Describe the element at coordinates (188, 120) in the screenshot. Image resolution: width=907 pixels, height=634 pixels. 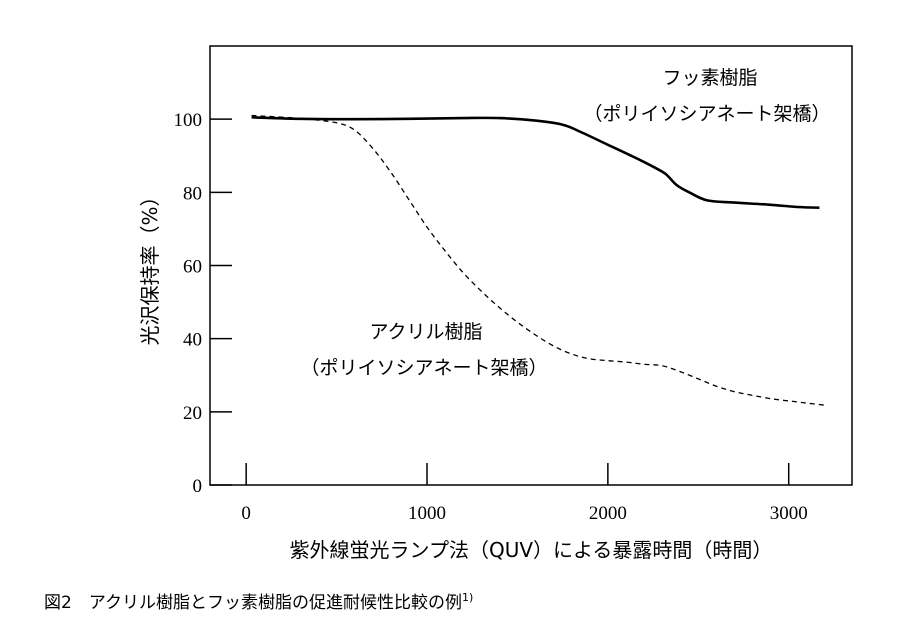
I see `y-tick-label-100: 100` at that location.